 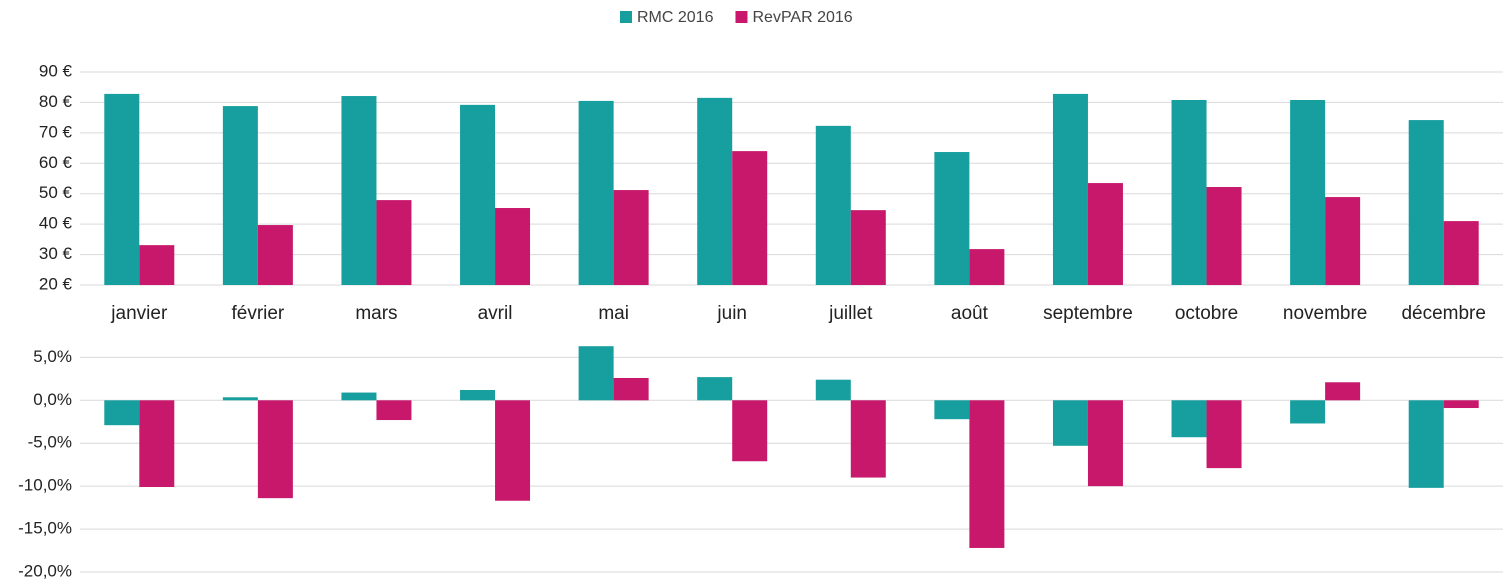 What do you see at coordinates (1088, 313) in the screenshot?
I see `x-tick-label: septembre` at bounding box center [1088, 313].